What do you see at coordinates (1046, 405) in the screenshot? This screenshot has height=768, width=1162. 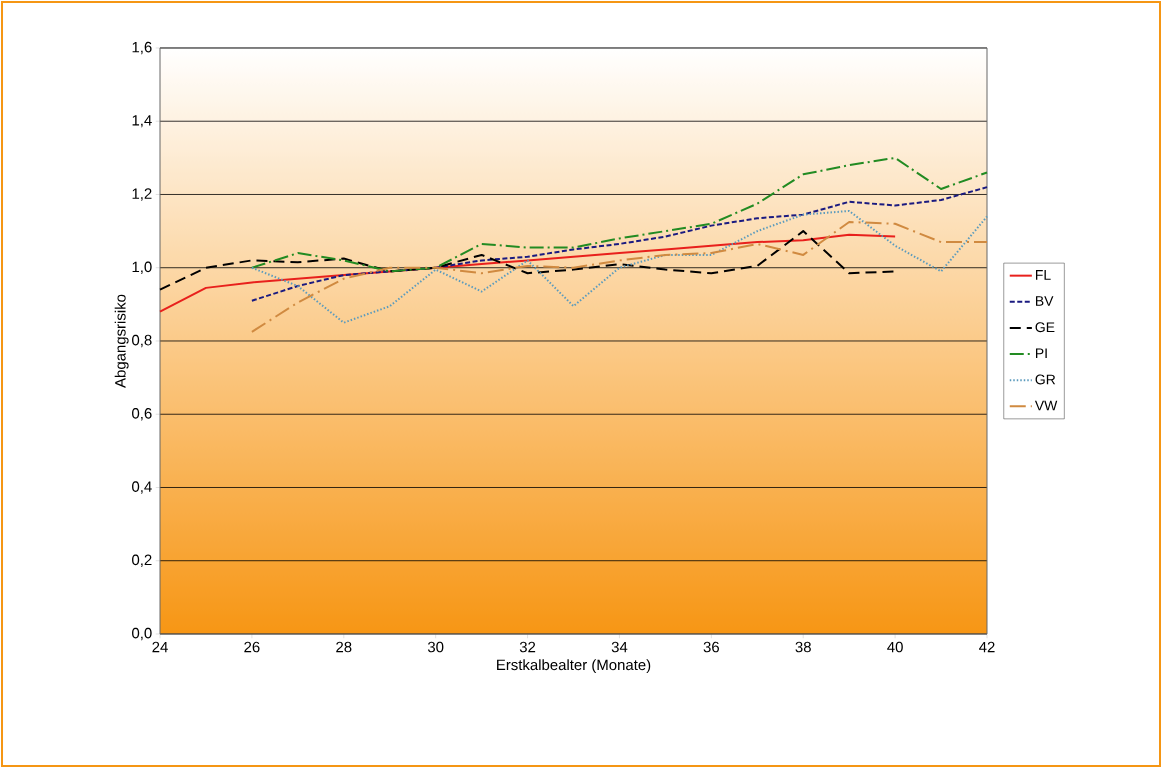 I see `legend-label: VW` at bounding box center [1046, 405].